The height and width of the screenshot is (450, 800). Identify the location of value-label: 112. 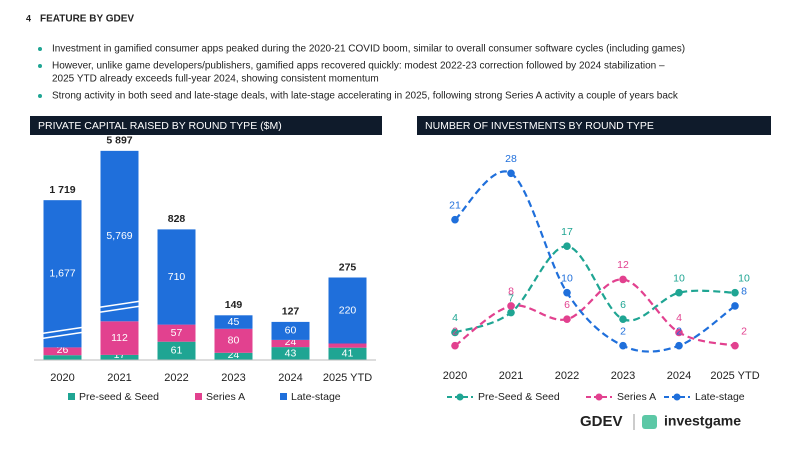
(119, 338).